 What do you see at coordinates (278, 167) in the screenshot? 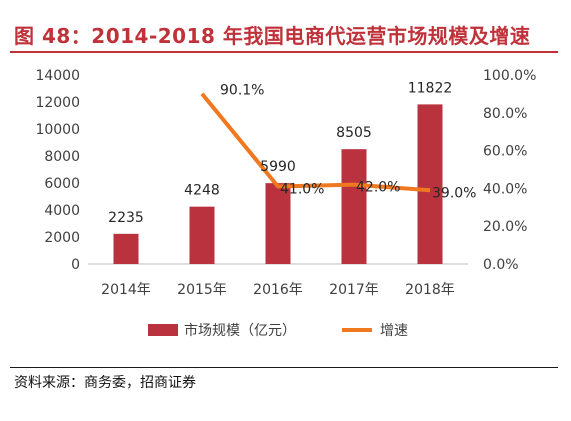
I see `bar-value-label: 5990` at bounding box center [278, 167].